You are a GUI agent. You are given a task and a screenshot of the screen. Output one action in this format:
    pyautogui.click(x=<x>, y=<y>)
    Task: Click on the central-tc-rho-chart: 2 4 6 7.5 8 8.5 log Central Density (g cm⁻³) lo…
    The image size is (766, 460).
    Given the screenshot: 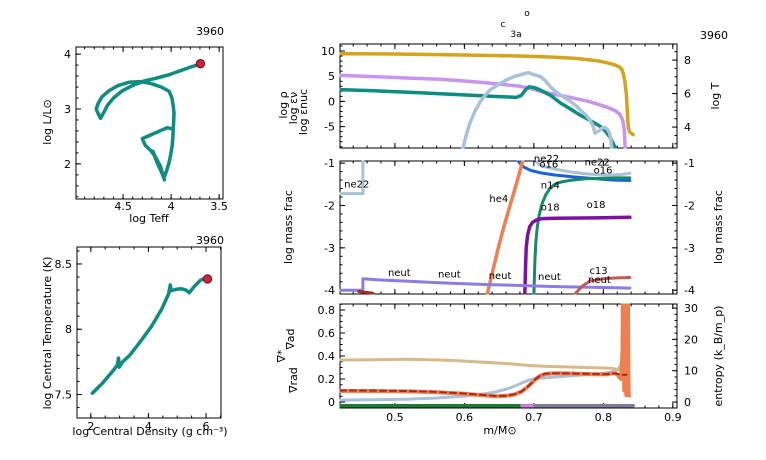 What is the action you would take?
    pyautogui.click(x=134, y=336)
    